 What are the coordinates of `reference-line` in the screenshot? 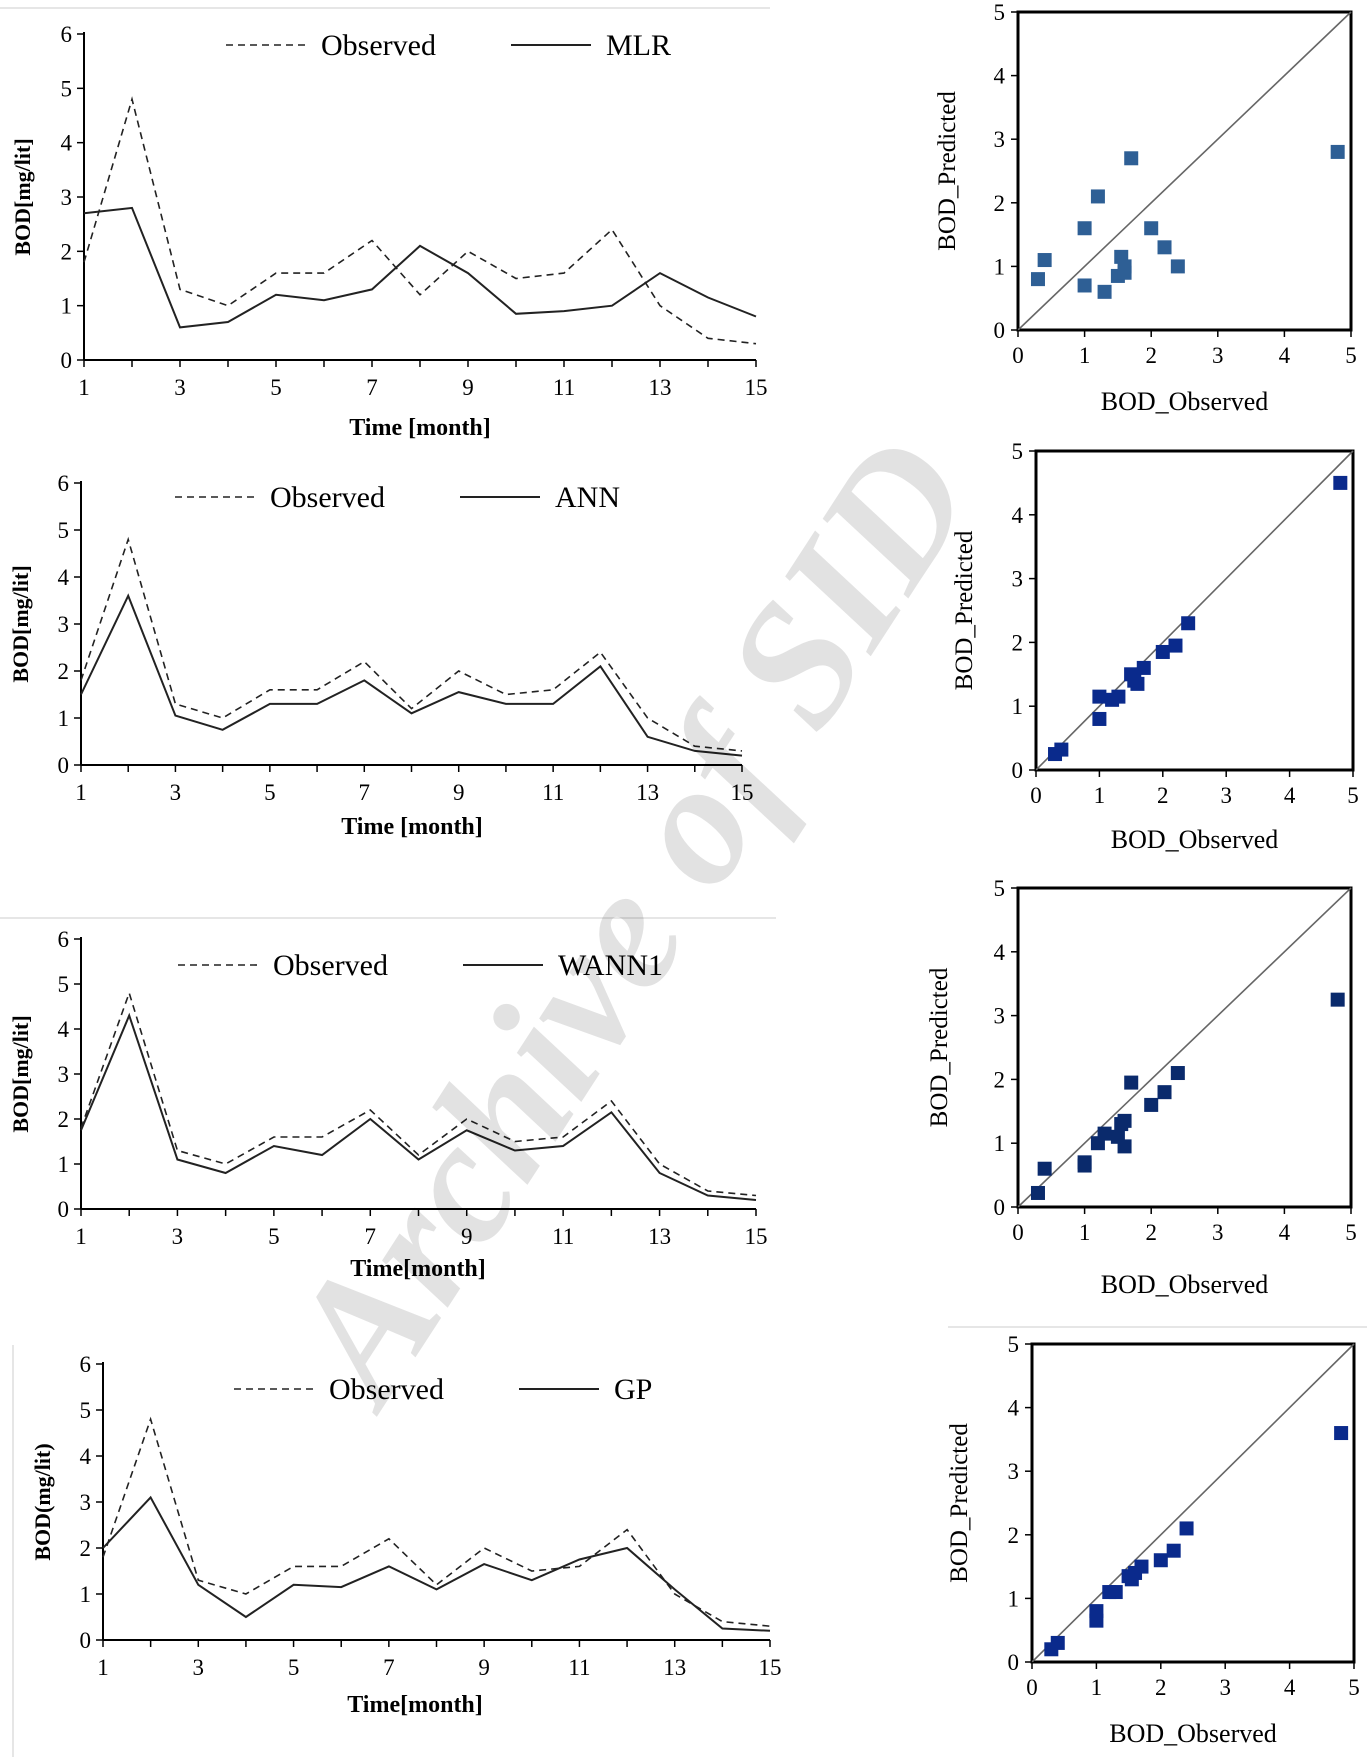 It's located at (1184, 171).